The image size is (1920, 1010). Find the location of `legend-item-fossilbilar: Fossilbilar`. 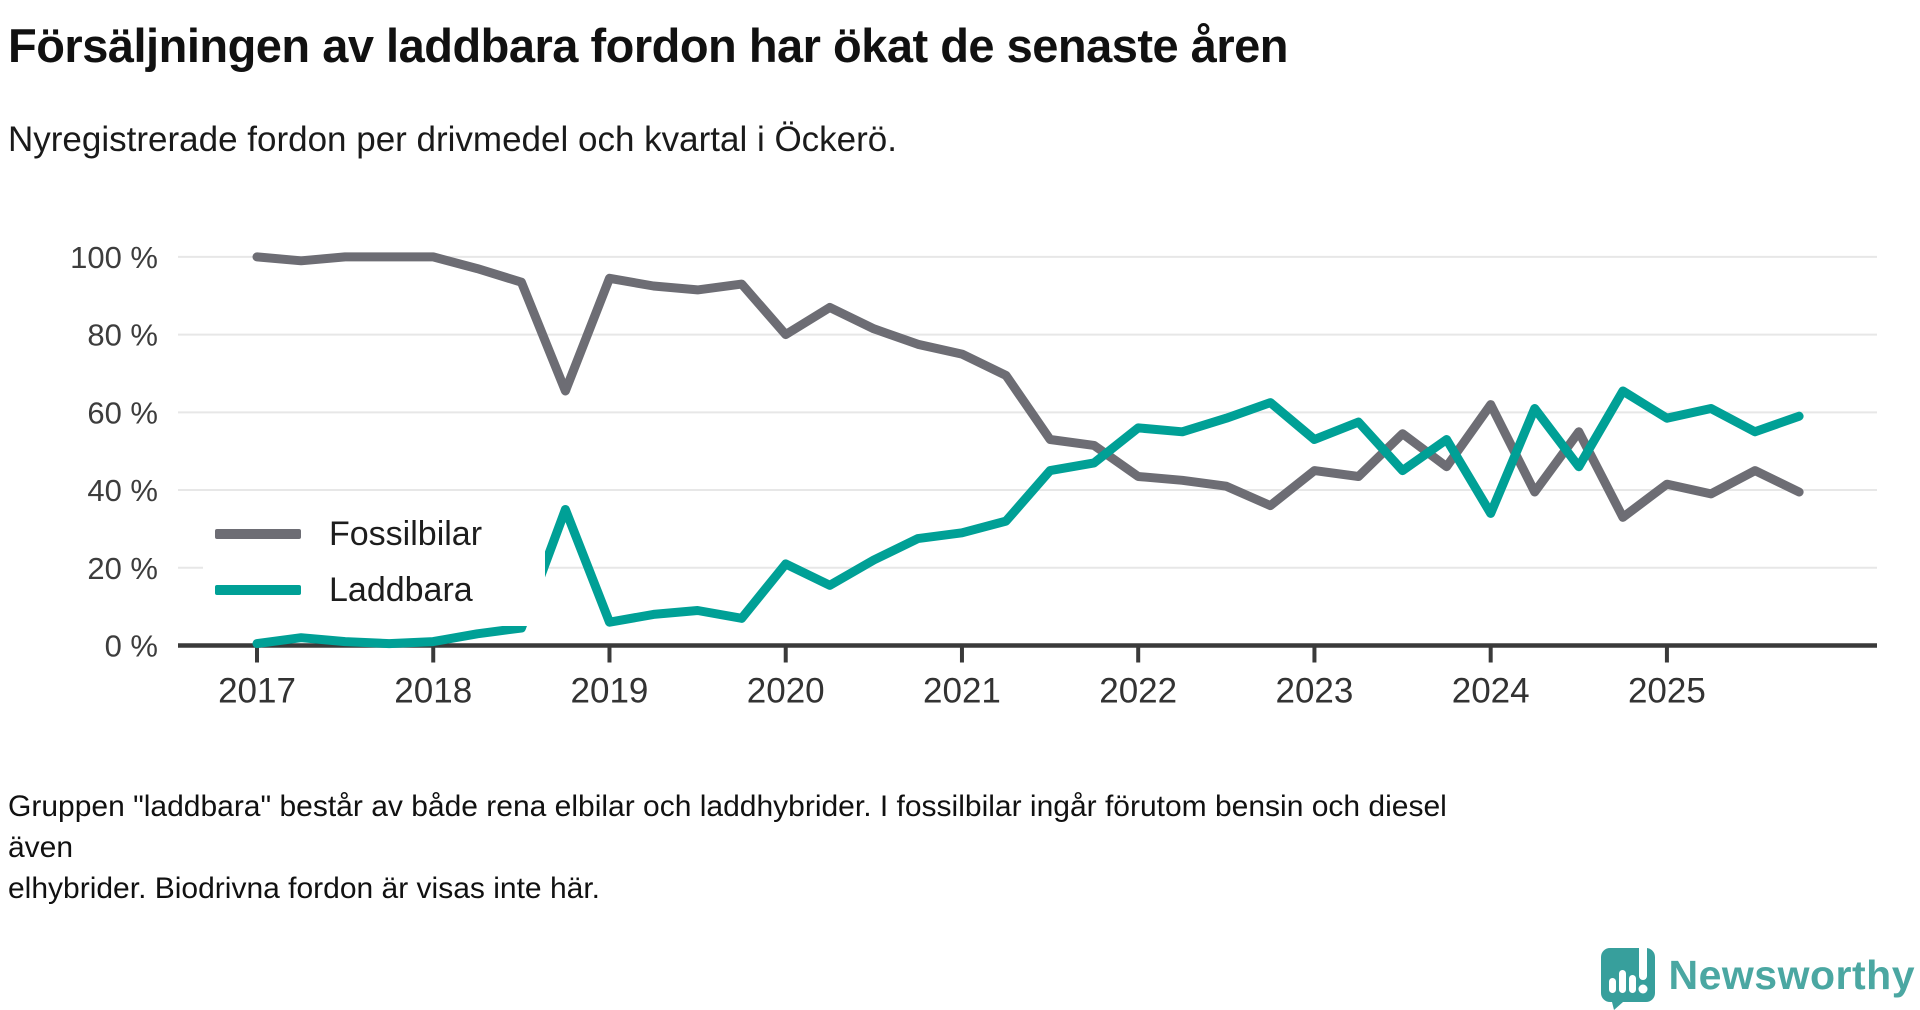

legend-item-fossilbilar: Fossilbilar is located at coordinates (375, 534).